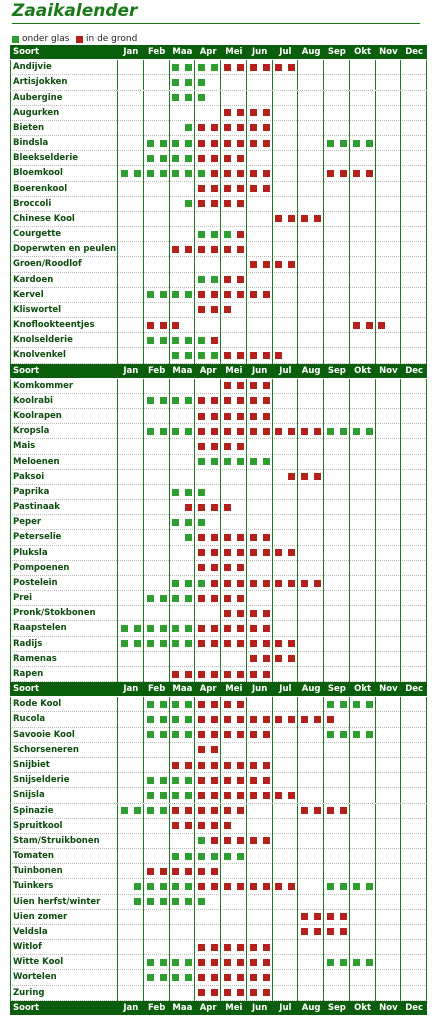  What do you see at coordinates (27, 522) in the screenshot?
I see `name-cell: Peper` at bounding box center [27, 522].